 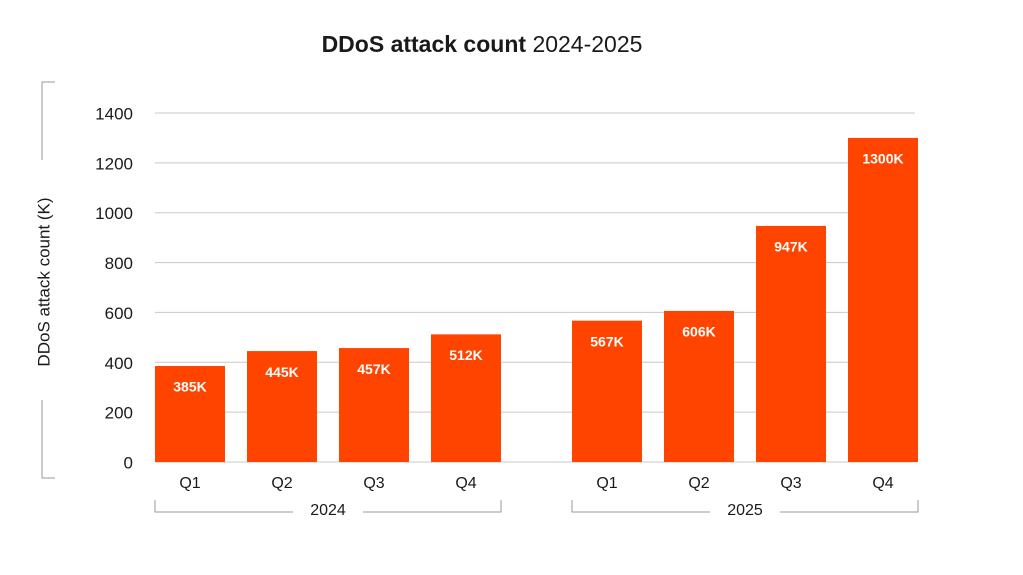 I want to click on value-label: 445K, so click(x=281, y=372).